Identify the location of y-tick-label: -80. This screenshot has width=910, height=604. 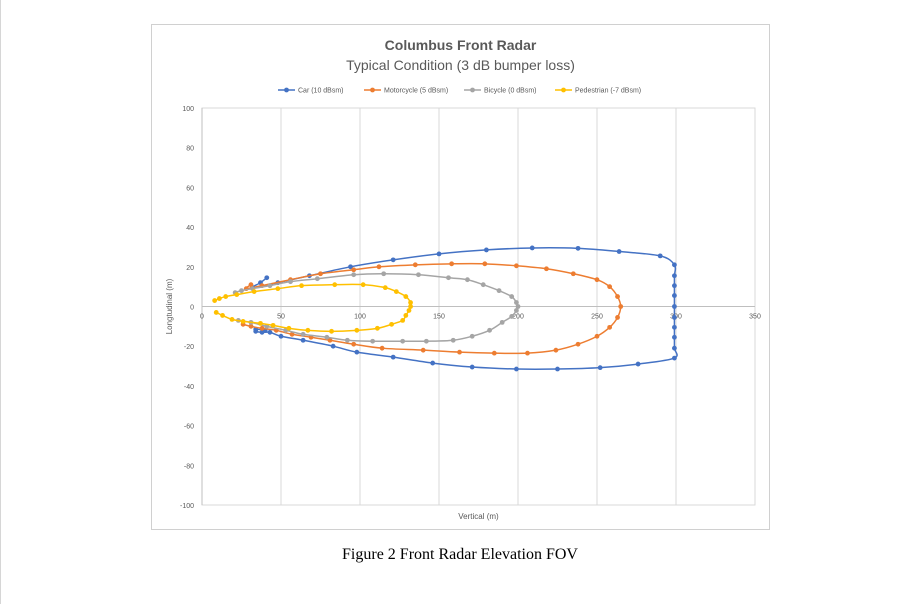
(189, 466).